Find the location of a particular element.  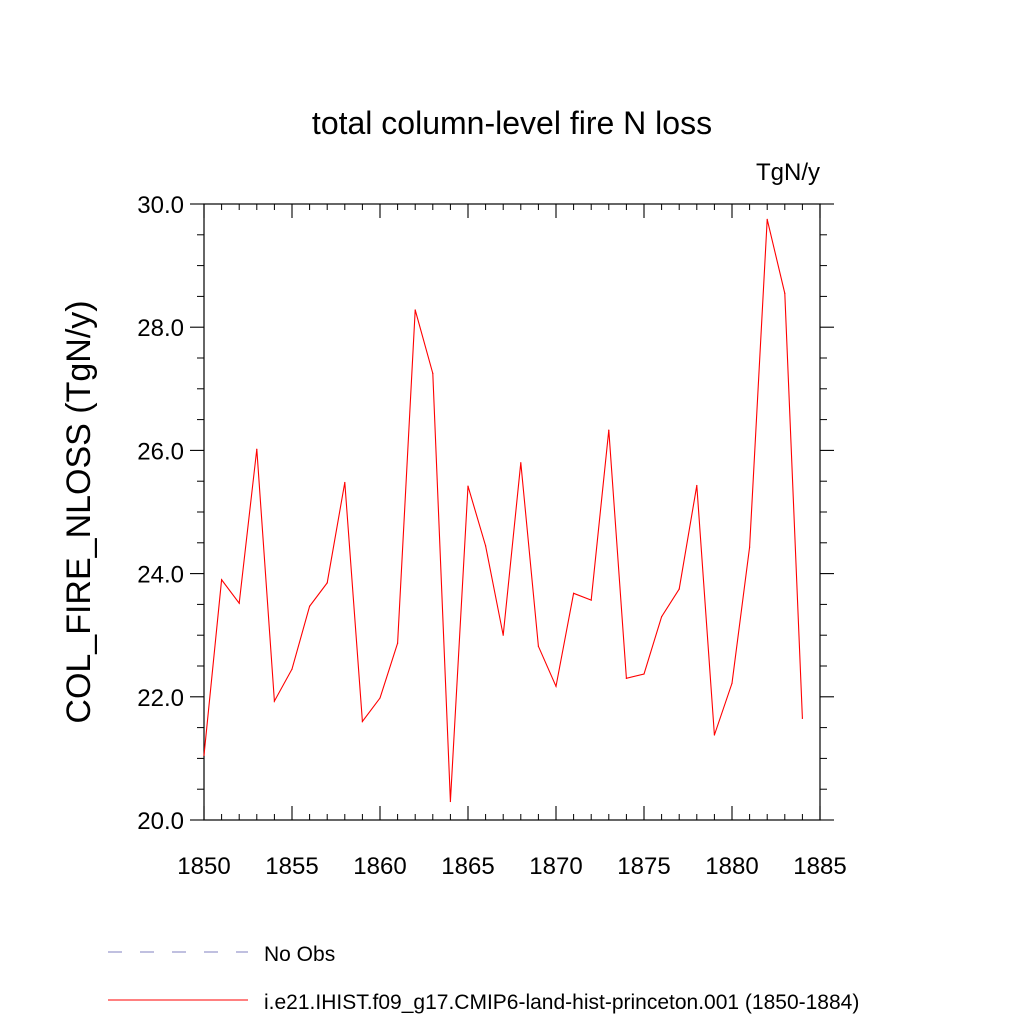

y-axis-label: COL_FIRE_NLOSS (TgN/y) is located at coordinates (79, 511).